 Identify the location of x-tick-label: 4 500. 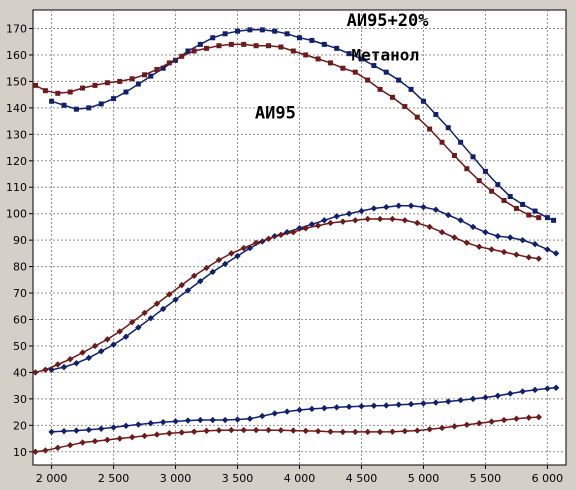
(362, 478).